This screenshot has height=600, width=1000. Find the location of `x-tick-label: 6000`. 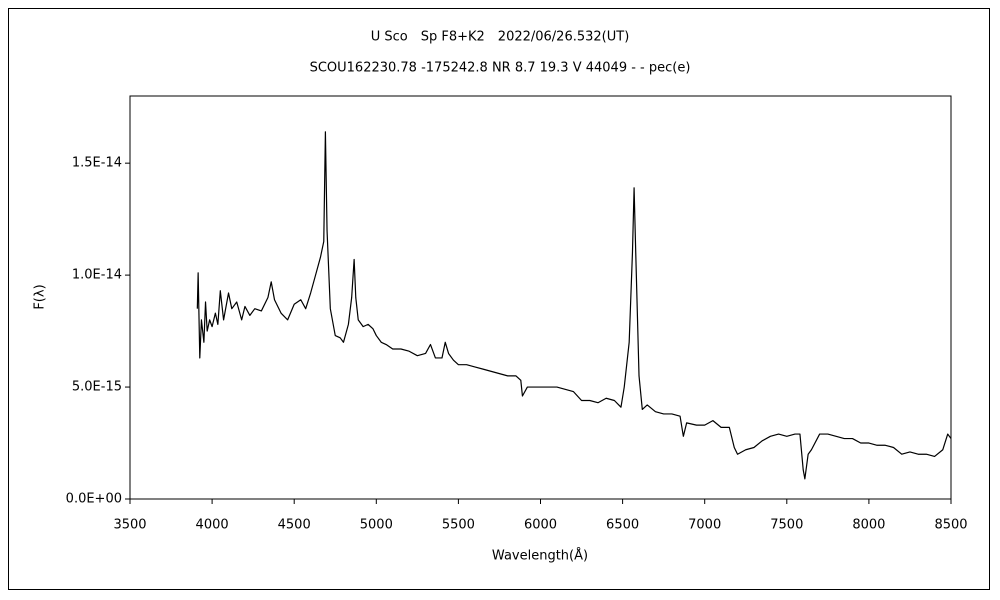

x-tick-label: 6000 is located at coordinates (540, 525).